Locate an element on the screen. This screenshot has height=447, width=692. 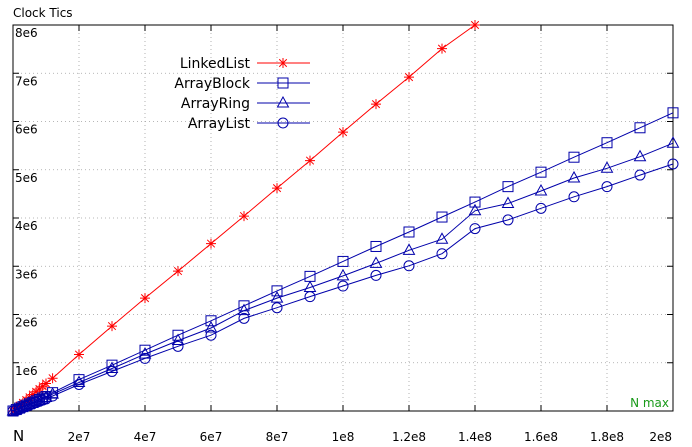
x-tick-label: 1.6e8 is located at coordinates (541, 437).